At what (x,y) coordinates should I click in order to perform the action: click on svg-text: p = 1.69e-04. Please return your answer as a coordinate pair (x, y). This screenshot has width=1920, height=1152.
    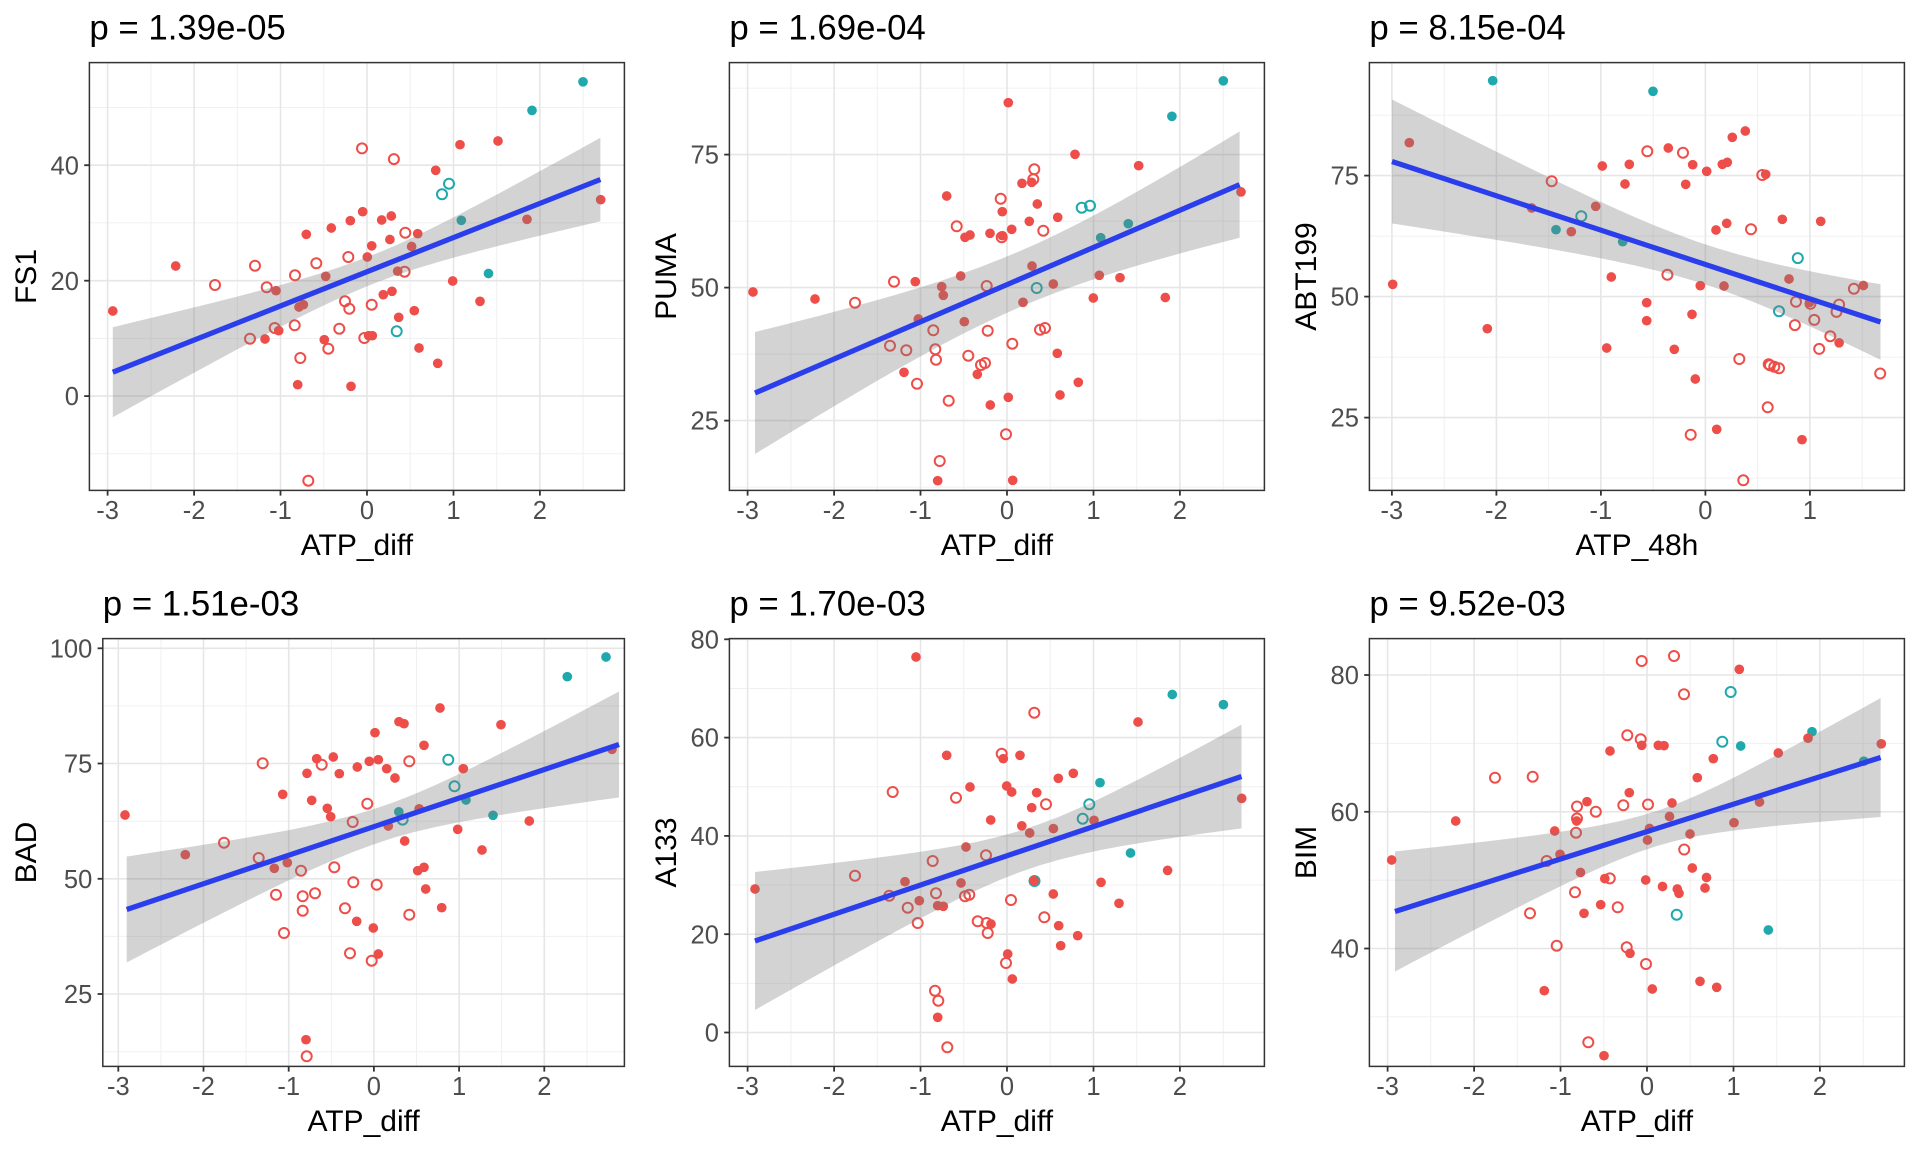
    Looking at the image, I should click on (827, 28).